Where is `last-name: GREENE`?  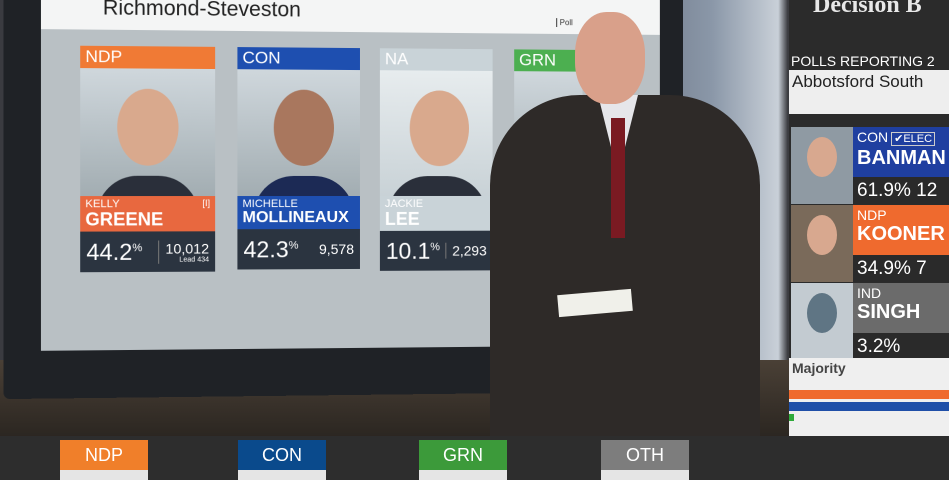 last-name: GREENE is located at coordinates (124, 219).